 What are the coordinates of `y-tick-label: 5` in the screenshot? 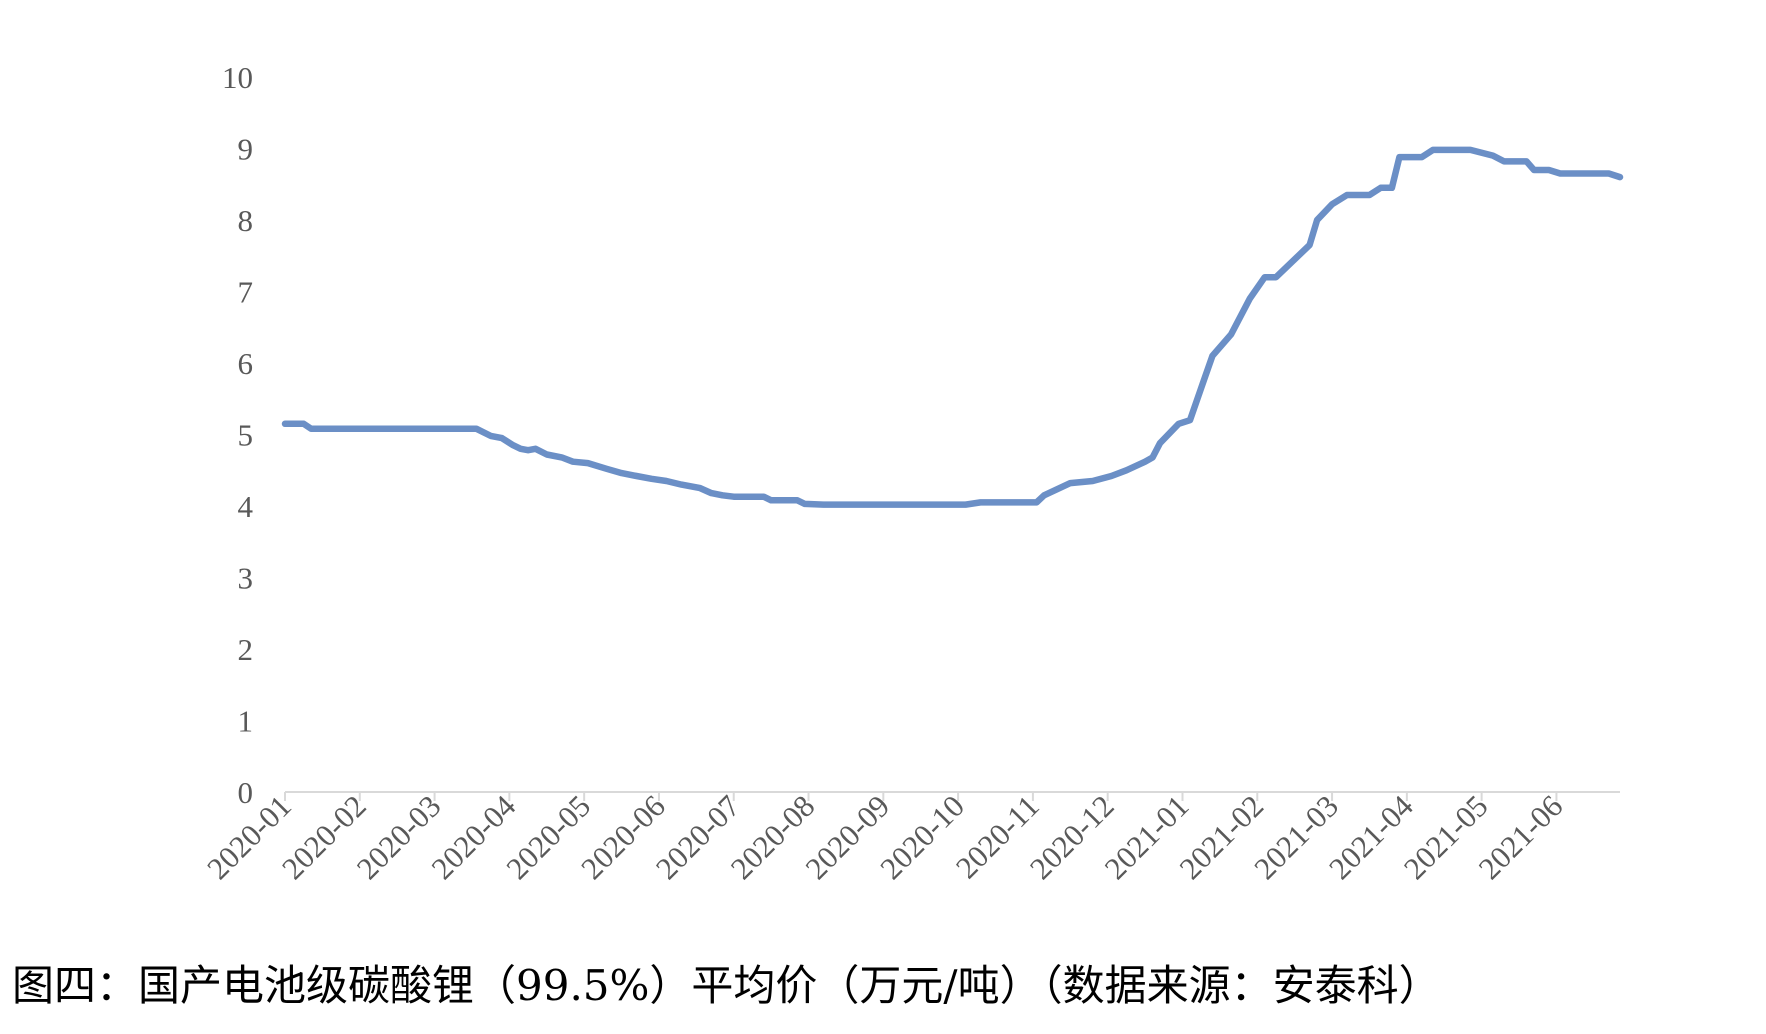 It's located at (246, 435).